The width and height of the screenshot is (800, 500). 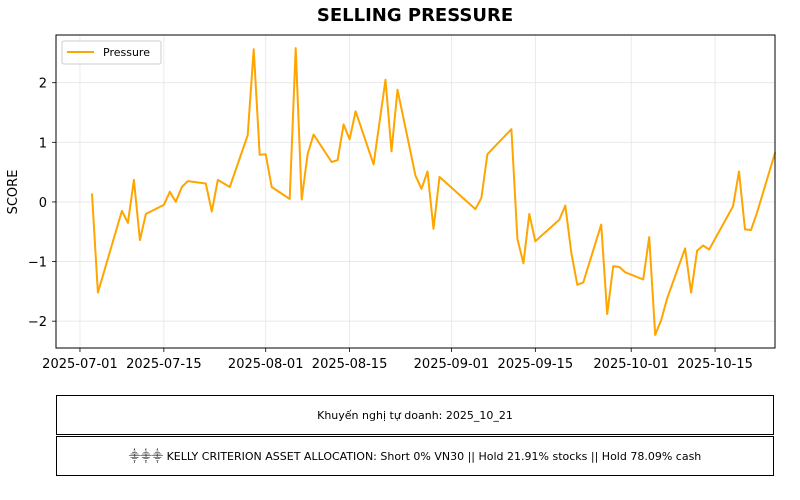 I want to click on legend-box, so click(x=111, y=52).